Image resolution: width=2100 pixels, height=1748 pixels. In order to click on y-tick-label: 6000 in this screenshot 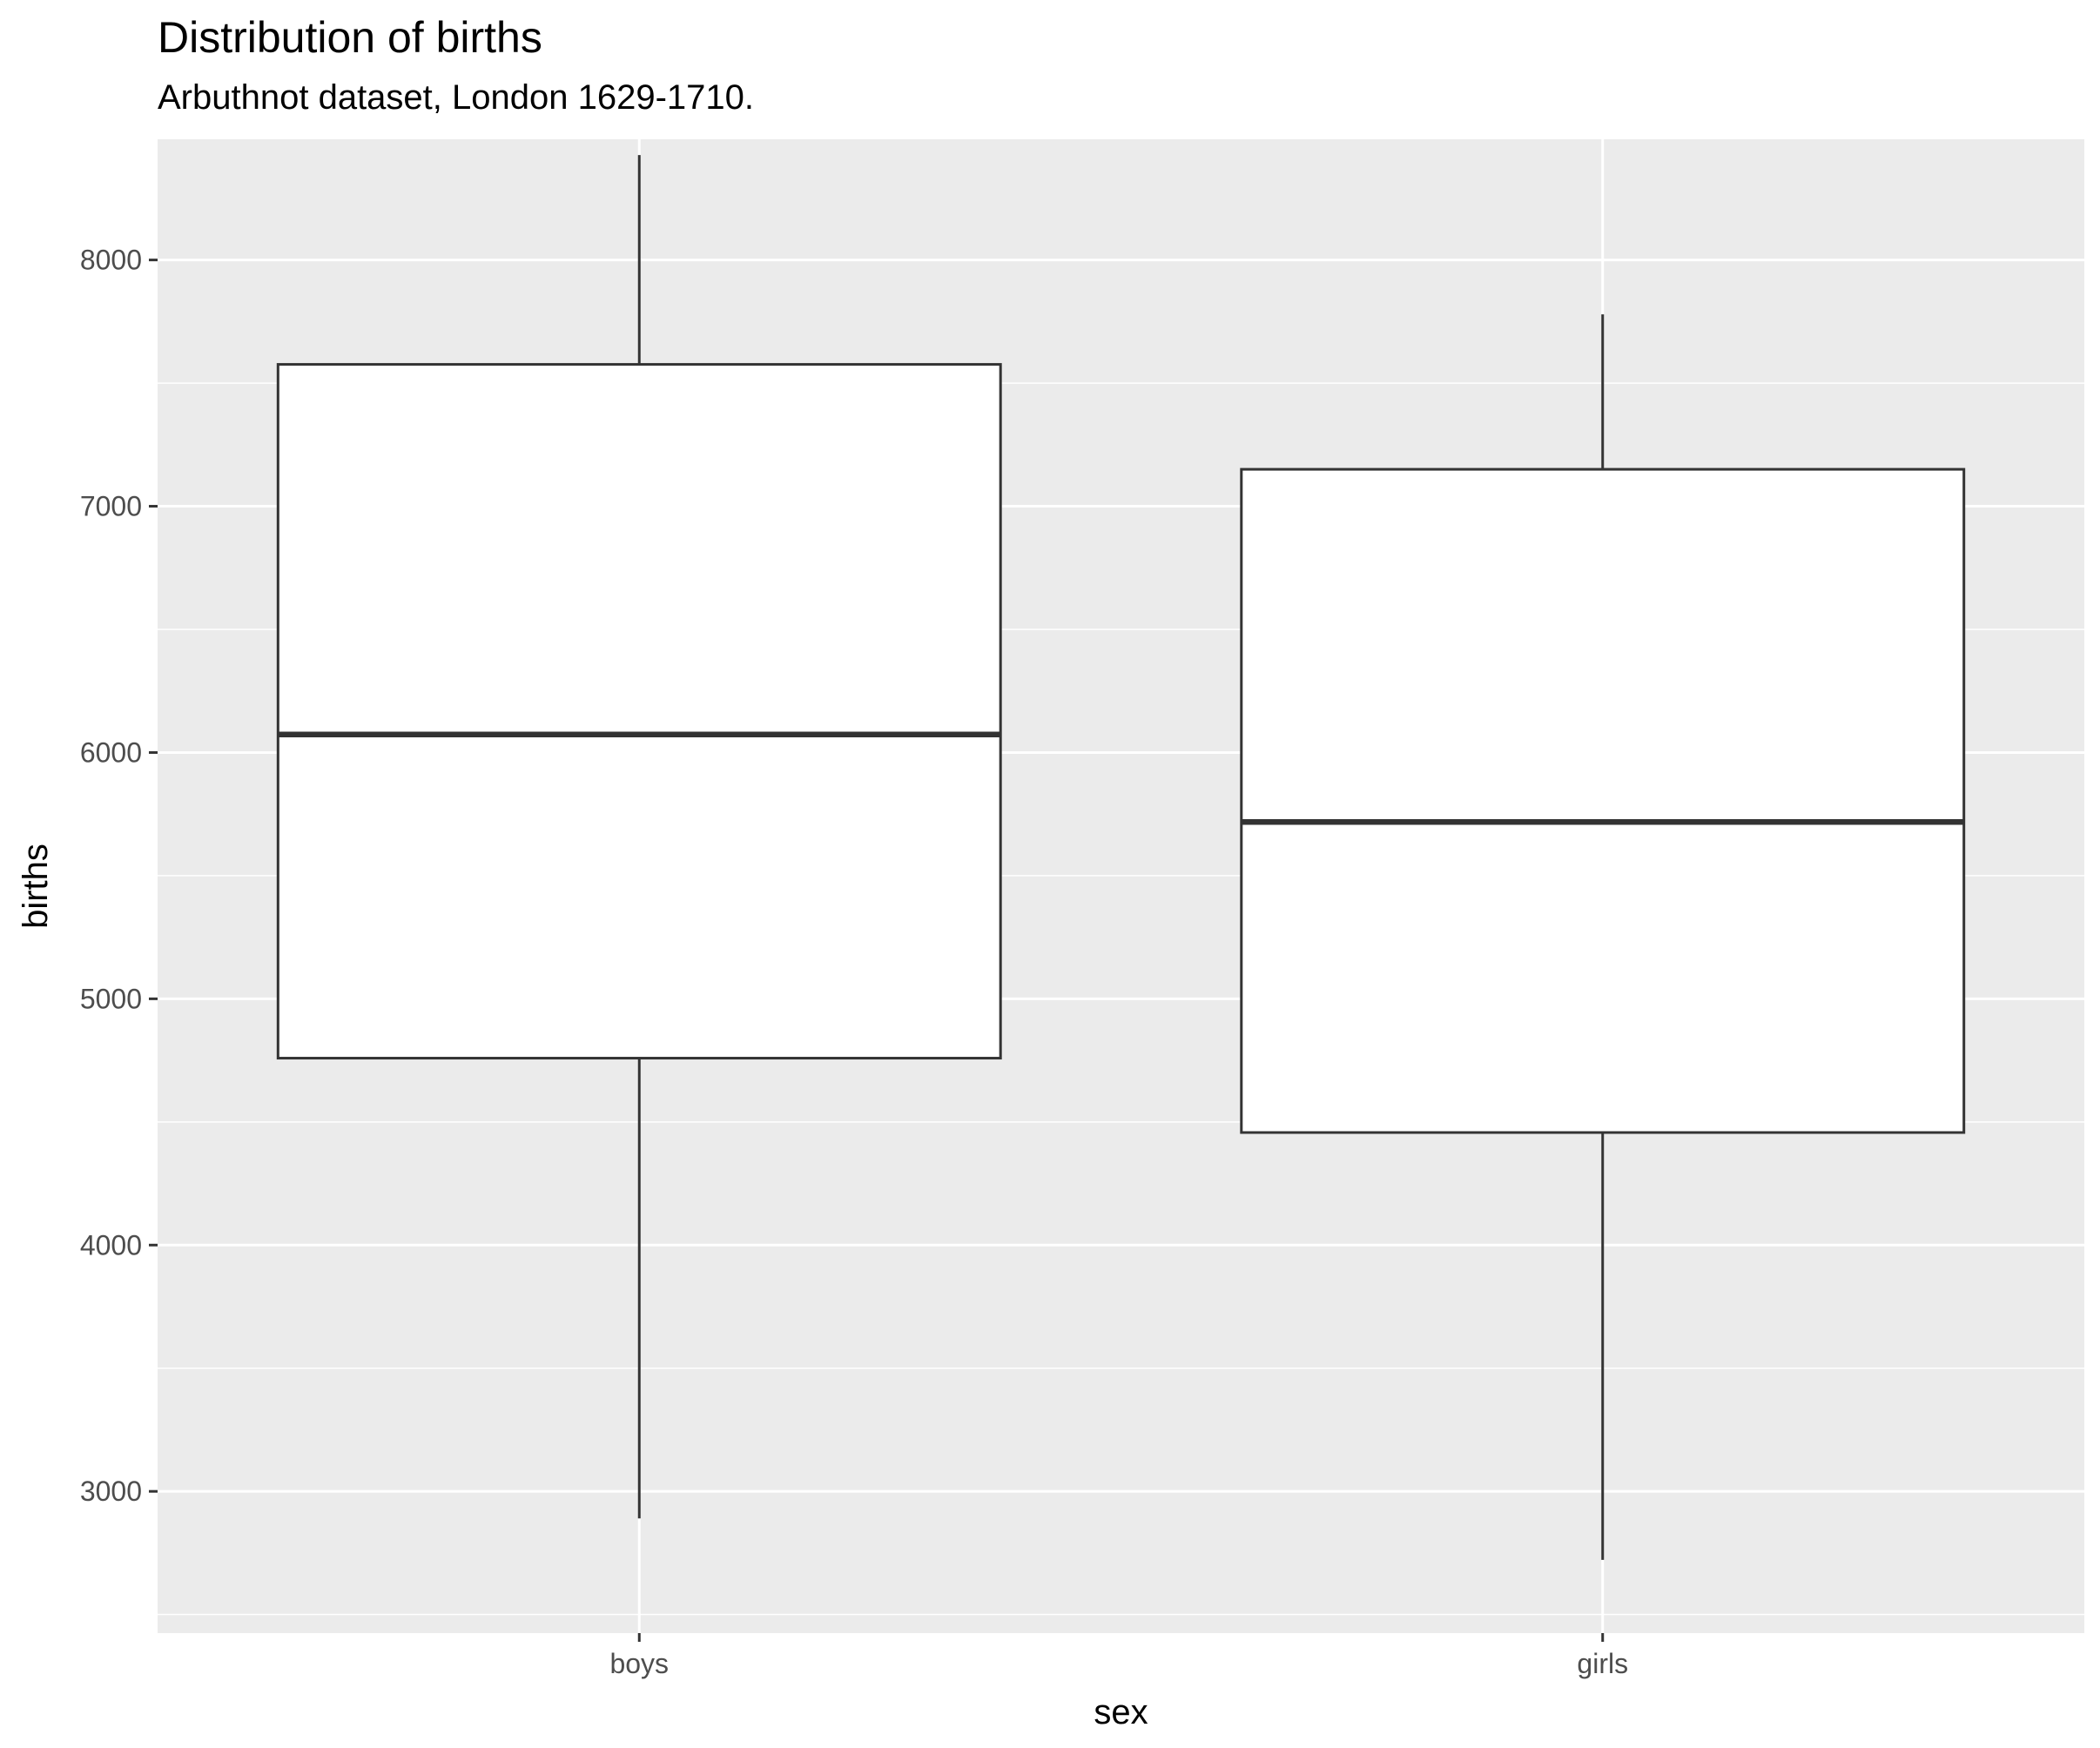, I will do `click(111, 752)`.